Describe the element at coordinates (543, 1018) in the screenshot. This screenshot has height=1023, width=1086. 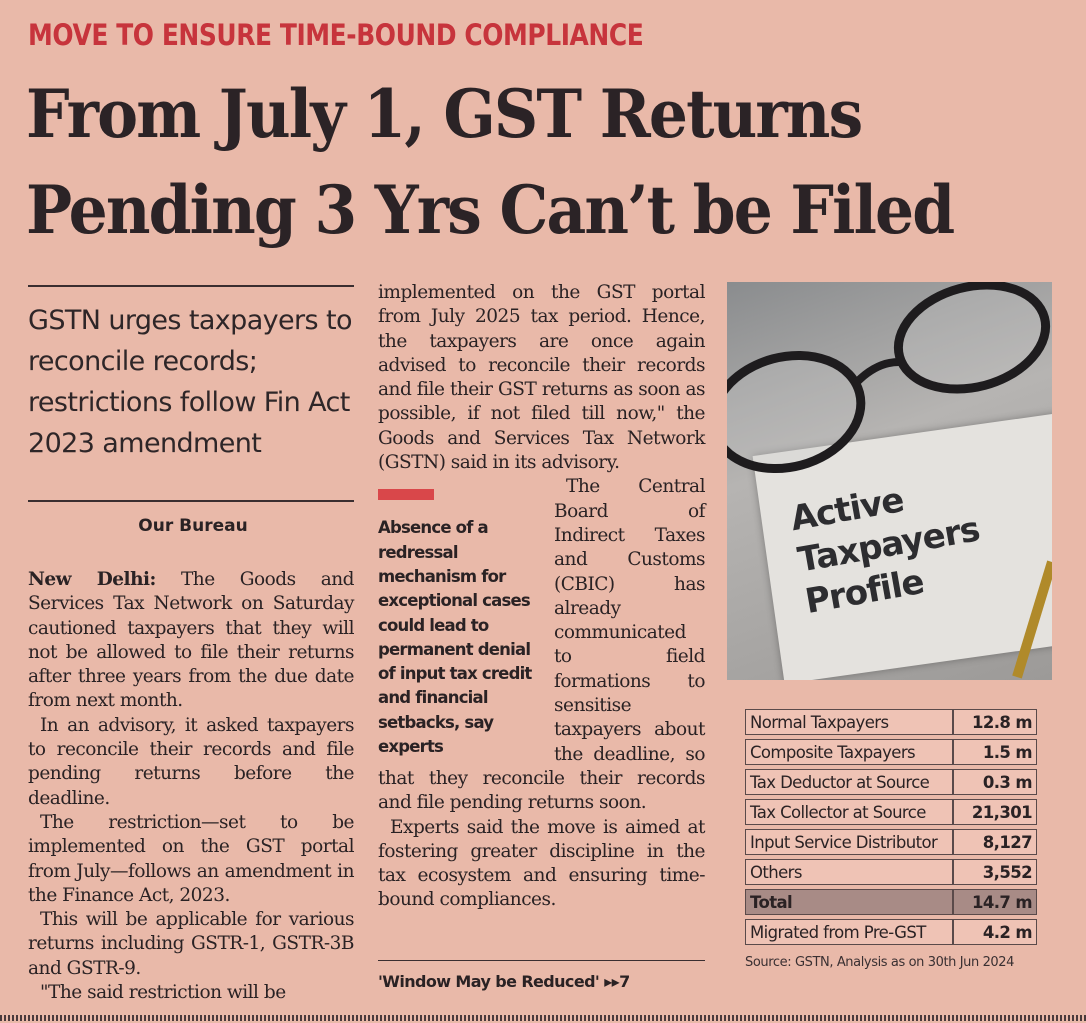
I see `dotted-border` at that location.